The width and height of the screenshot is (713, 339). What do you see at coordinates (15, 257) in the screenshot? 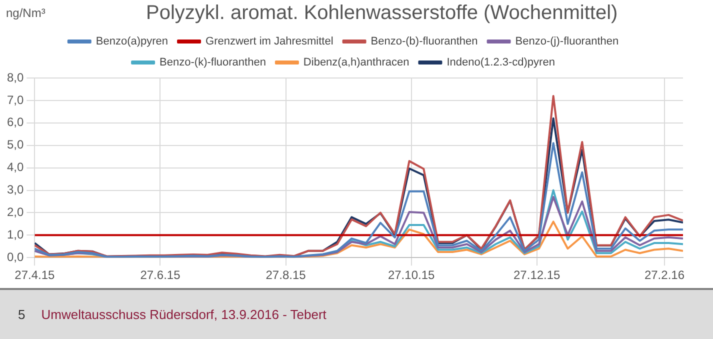
I see `y-tick-label: 0,0` at bounding box center [15, 257].